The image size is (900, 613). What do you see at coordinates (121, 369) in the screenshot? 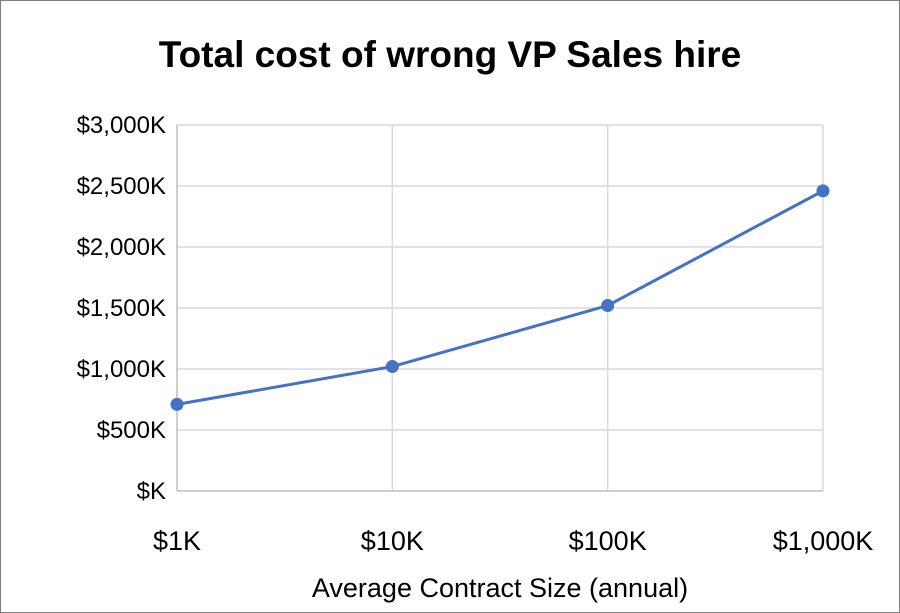
I see `y-tick-label: $1,000K` at bounding box center [121, 369].